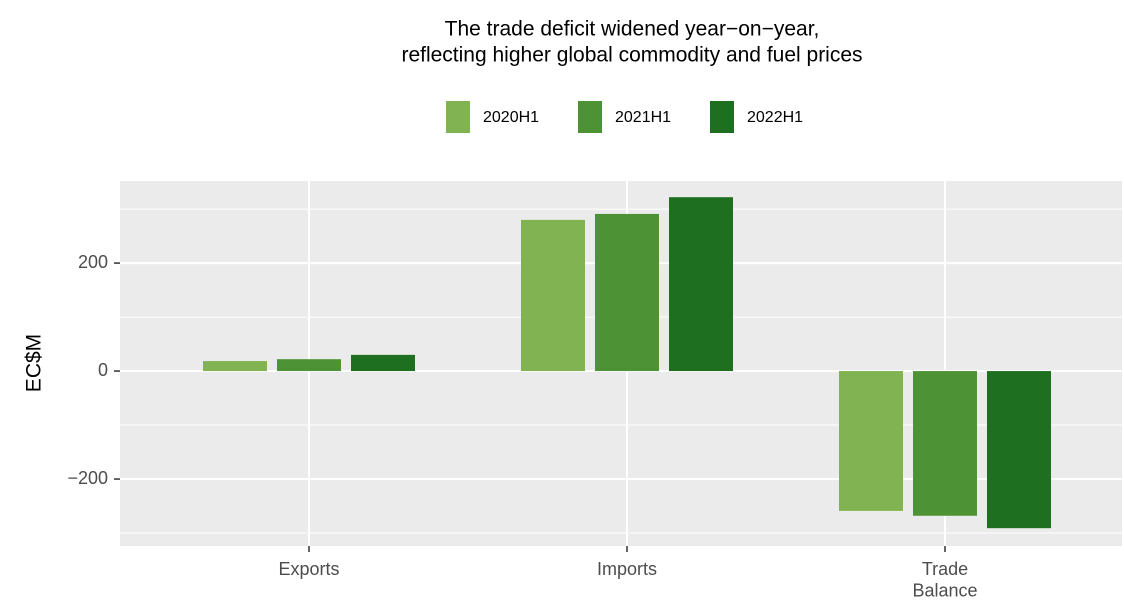 This screenshot has width=1124, height=603. What do you see at coordinates (103, 370) in the screenshot?
I see `y-tick-label: 0` at bounding box center [103, 370].